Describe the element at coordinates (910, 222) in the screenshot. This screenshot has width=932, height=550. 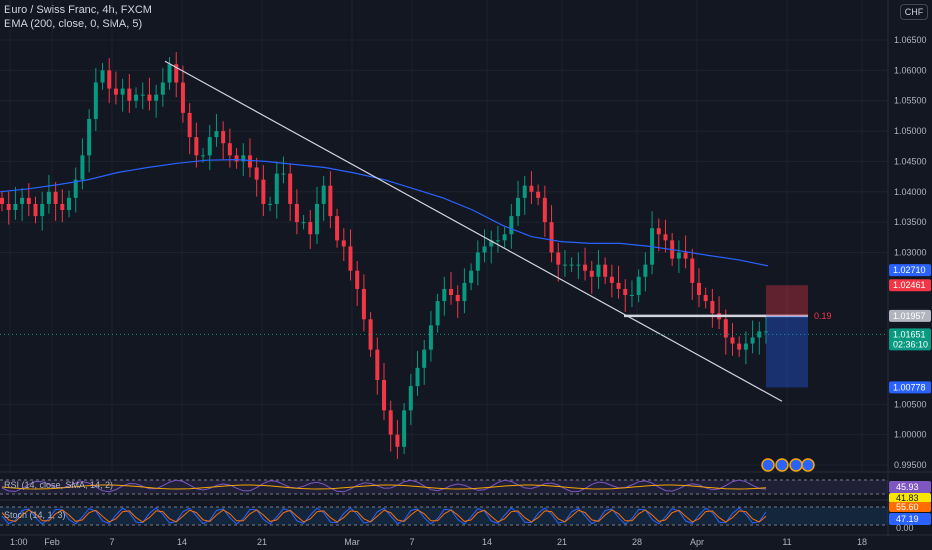
I see `y-tick-label: 1.03500` at that location.